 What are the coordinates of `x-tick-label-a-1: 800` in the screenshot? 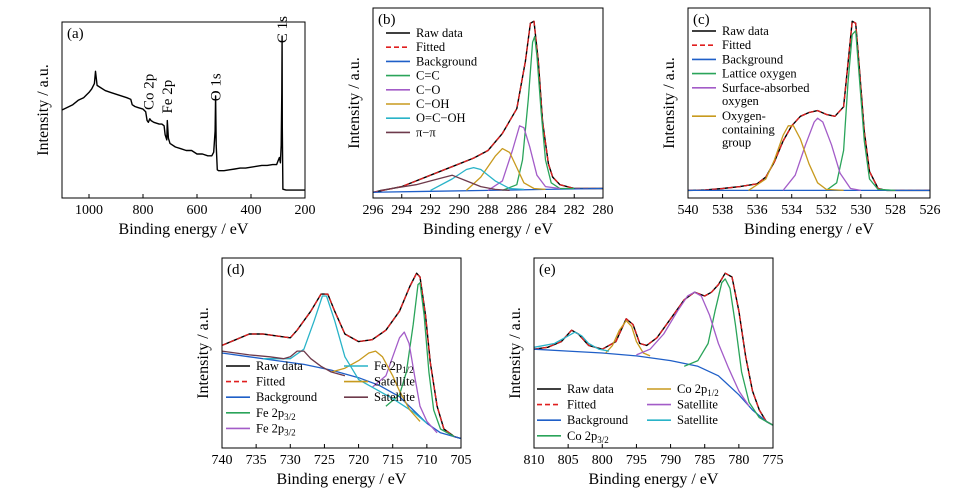 It's located at (143, 210).